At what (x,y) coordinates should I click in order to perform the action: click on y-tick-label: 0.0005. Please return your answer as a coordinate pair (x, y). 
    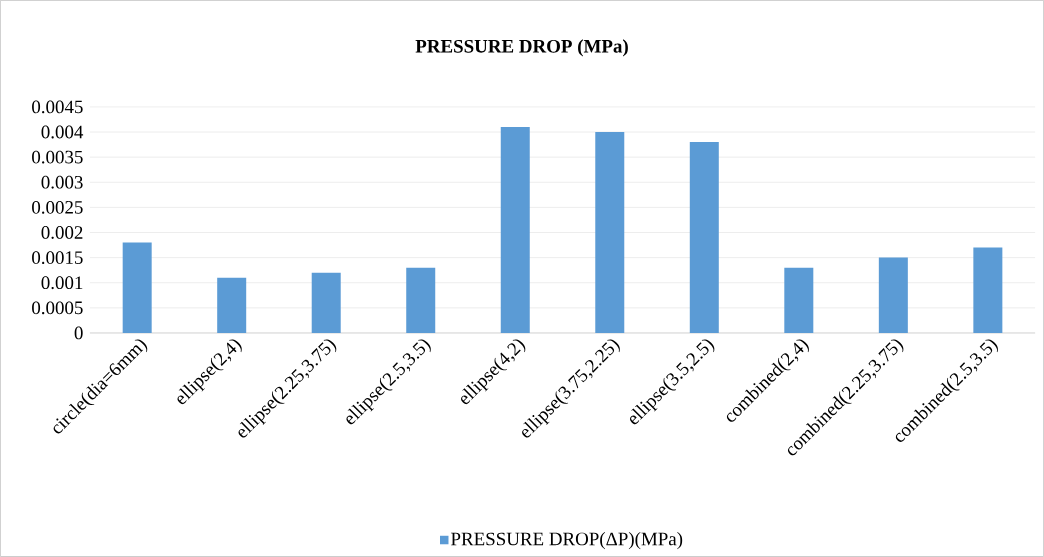
    Looking at the image, I should click on (57, 308).